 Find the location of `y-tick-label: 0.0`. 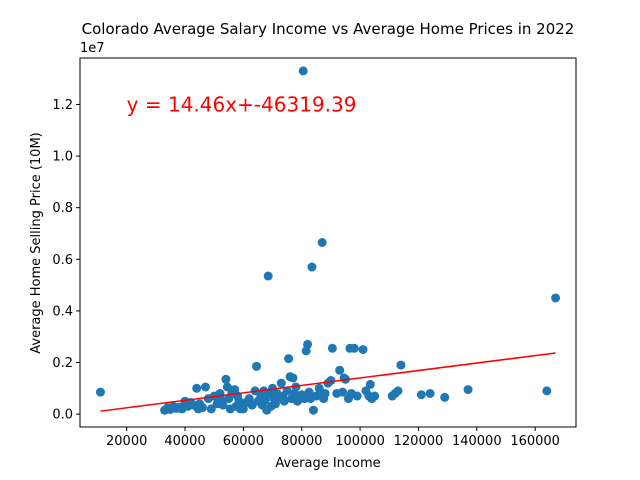

y-tick-label: 0.0 is located at coordinates (62, 415).